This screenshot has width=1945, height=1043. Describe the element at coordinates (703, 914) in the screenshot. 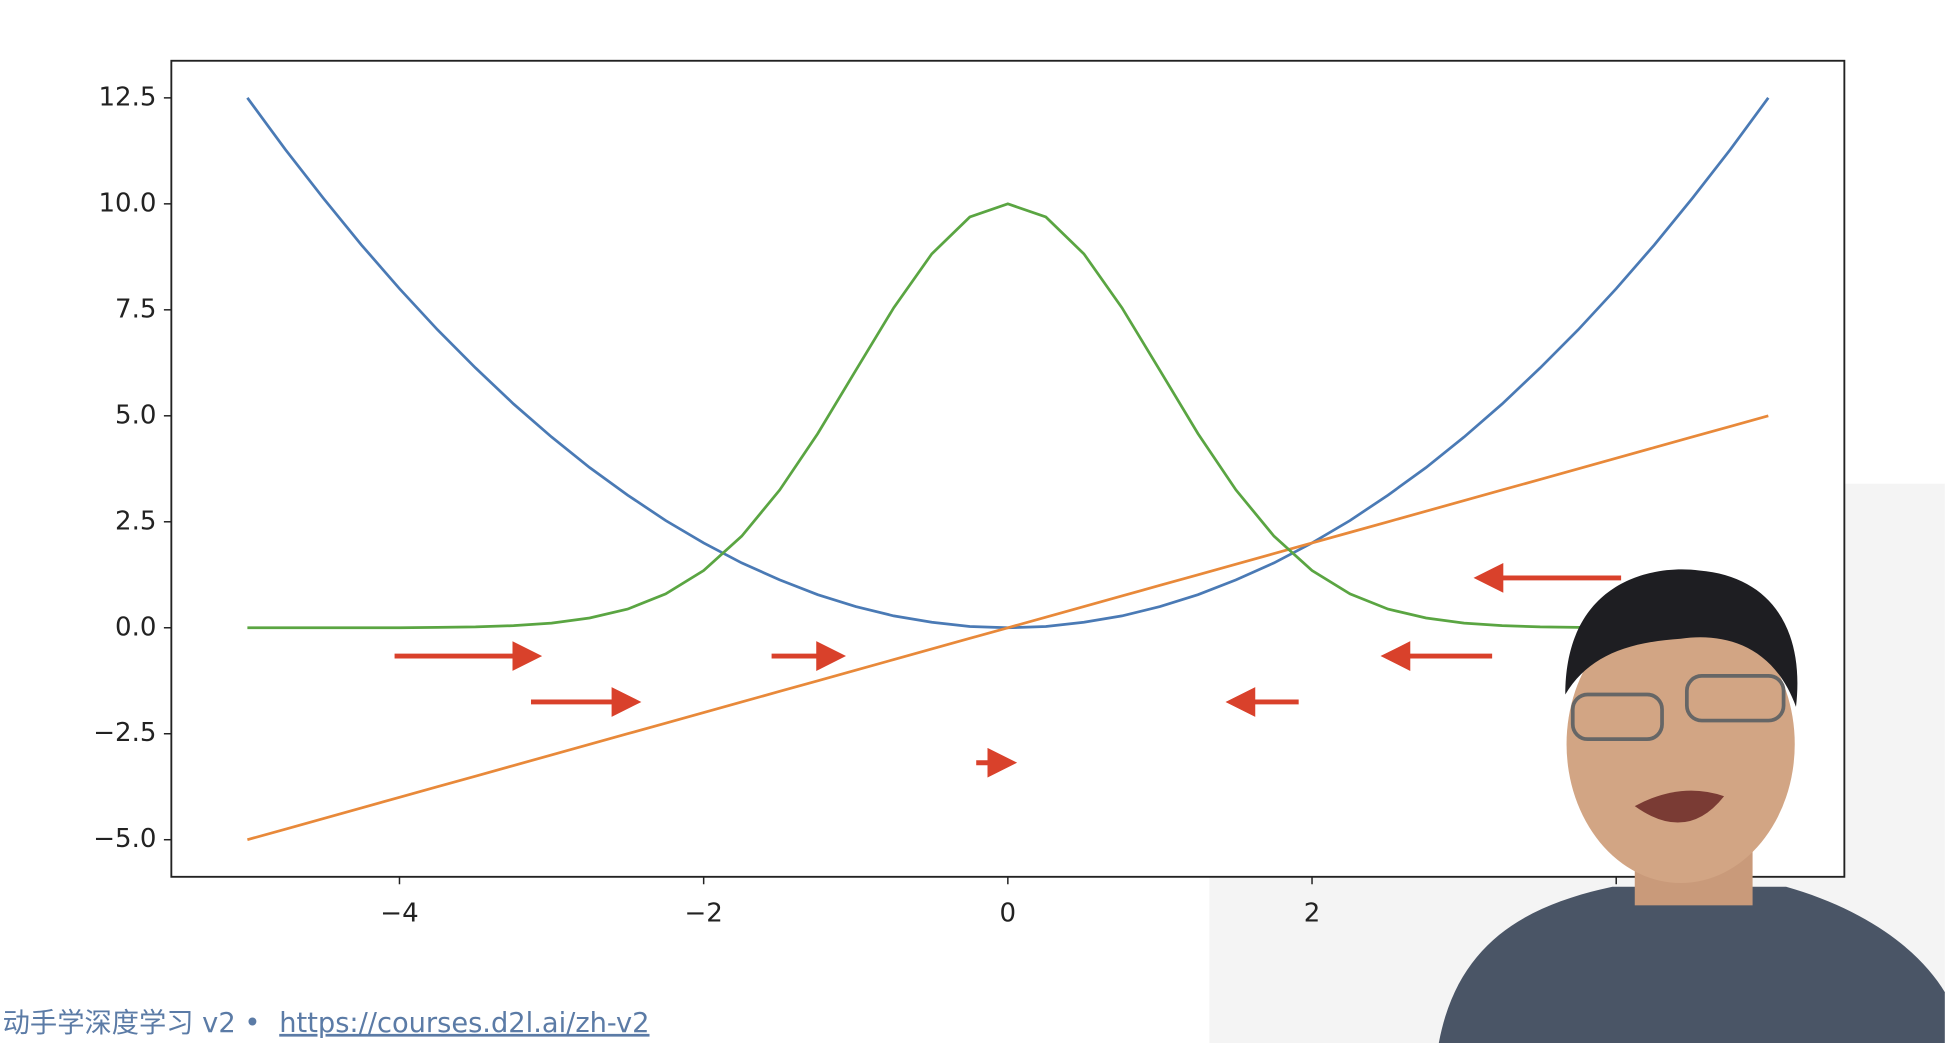

I see `x-tick-label: −2` at that location.